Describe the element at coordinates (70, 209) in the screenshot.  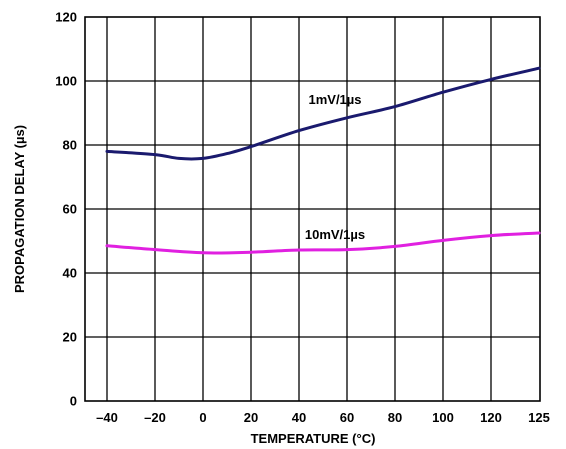
I see `y-tick-label: 60` at that location.